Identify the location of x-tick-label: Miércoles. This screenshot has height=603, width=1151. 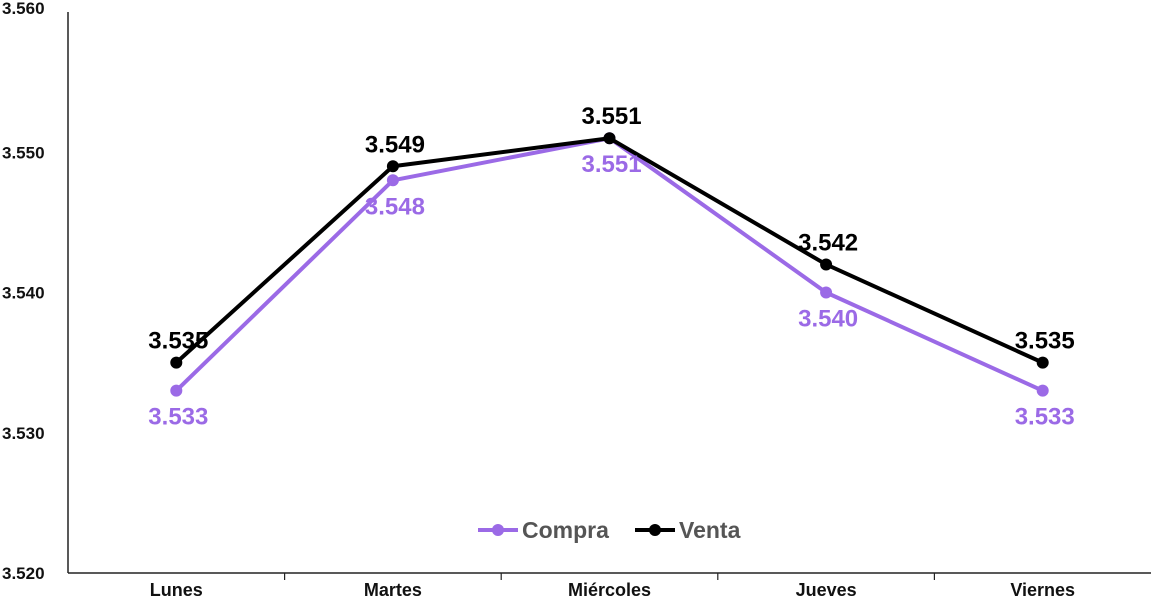
(609, 590).